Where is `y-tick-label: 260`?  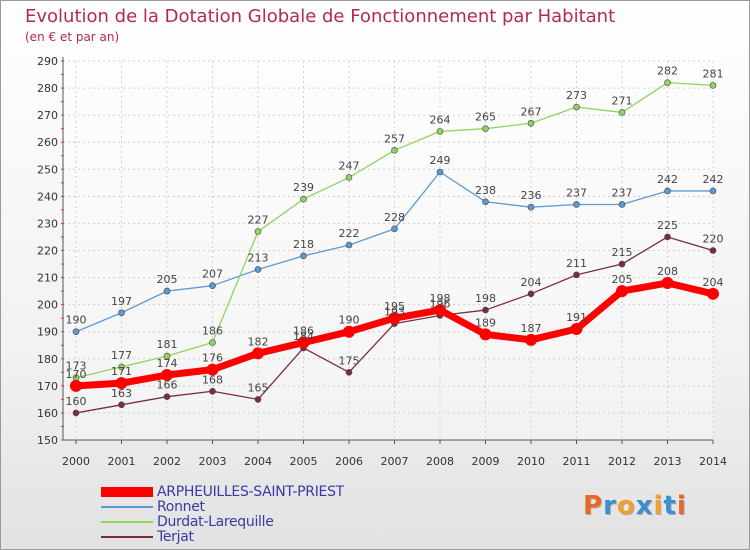
y-tick-label: 260 is located at coordinates (47, 142).